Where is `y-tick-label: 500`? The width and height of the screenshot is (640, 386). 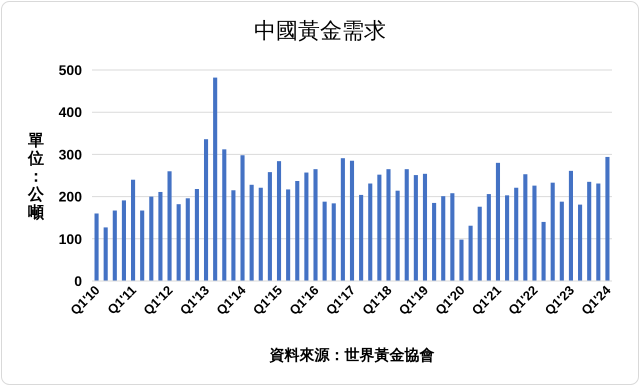 y-tick-label: 500 is located at coordinates (70, 70).